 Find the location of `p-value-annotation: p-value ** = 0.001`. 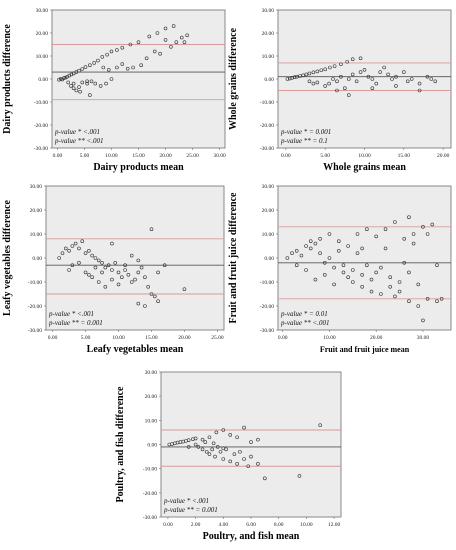

p-value-annotation: p-value ** = 0.001 is located at coordinates (75, 323).